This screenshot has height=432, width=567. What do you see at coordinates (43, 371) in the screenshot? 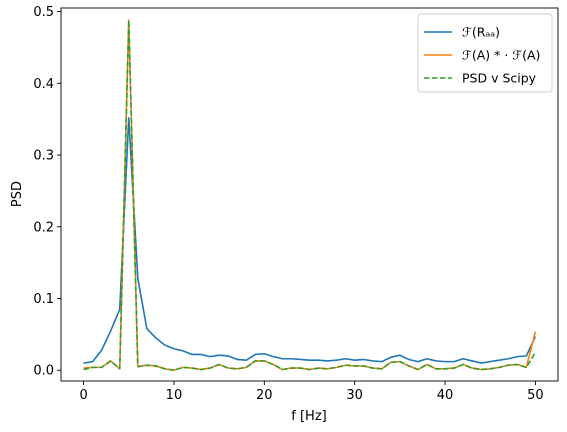
I see `y-tick-label: 0.0` at bounding box center [43, 371].